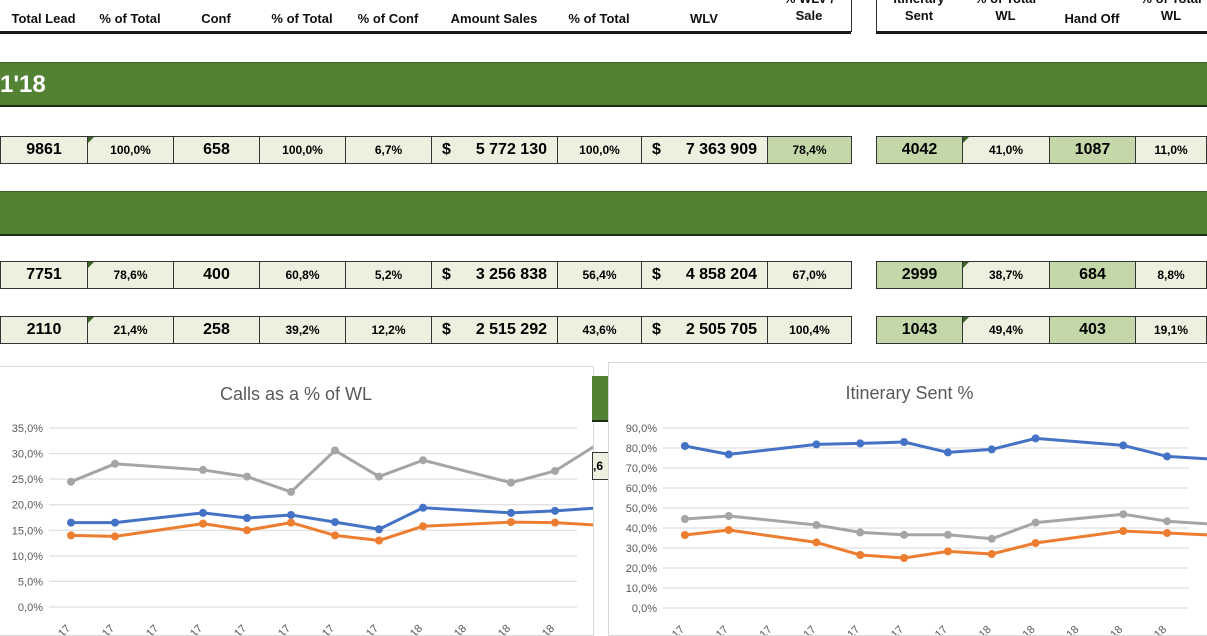 This screenshot has height=636, width=1207. I want to click on table-cell: 5,2%, so click(388, 275).